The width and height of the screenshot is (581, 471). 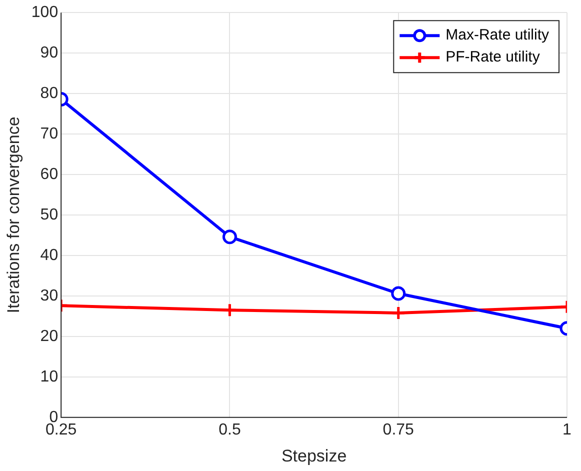 What do you see at coordinates (229, 429) in the screenshot?
I see `x-tick-label: 0.5` at bounding box center [229, 429].